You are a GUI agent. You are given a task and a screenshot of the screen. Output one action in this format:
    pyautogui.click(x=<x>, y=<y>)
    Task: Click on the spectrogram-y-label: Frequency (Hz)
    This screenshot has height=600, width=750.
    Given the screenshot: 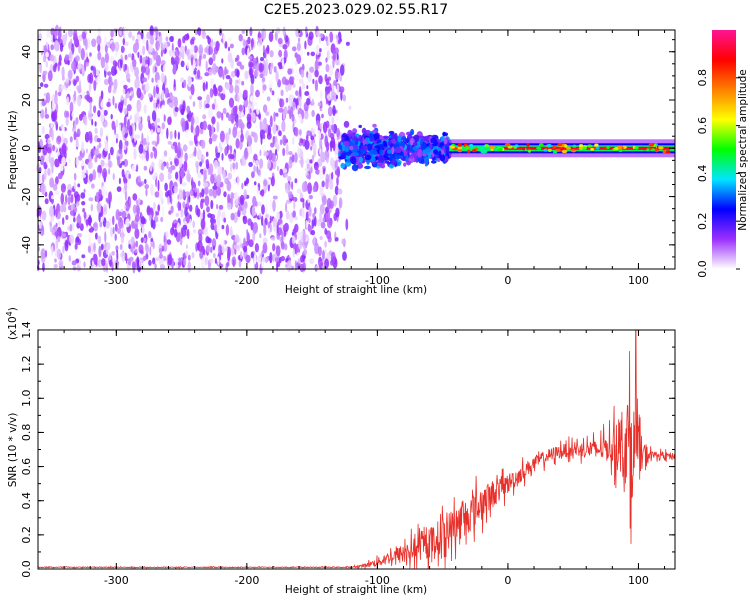 What is the action you would take?
    pyautogui.click(x=13, y=149)
    